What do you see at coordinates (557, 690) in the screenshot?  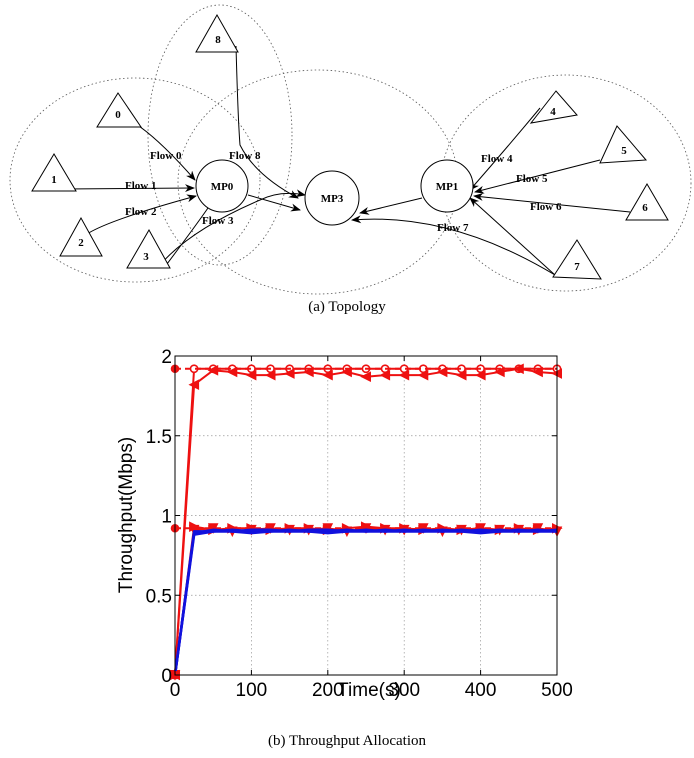 I see `x-tick-label-5: 500` at bounding box center [557, 690].